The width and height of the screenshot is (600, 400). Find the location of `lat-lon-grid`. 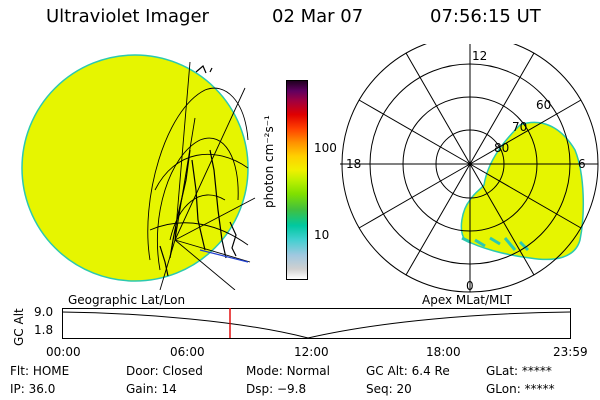

lat-lon-grid is located at coordinates (201, 175).